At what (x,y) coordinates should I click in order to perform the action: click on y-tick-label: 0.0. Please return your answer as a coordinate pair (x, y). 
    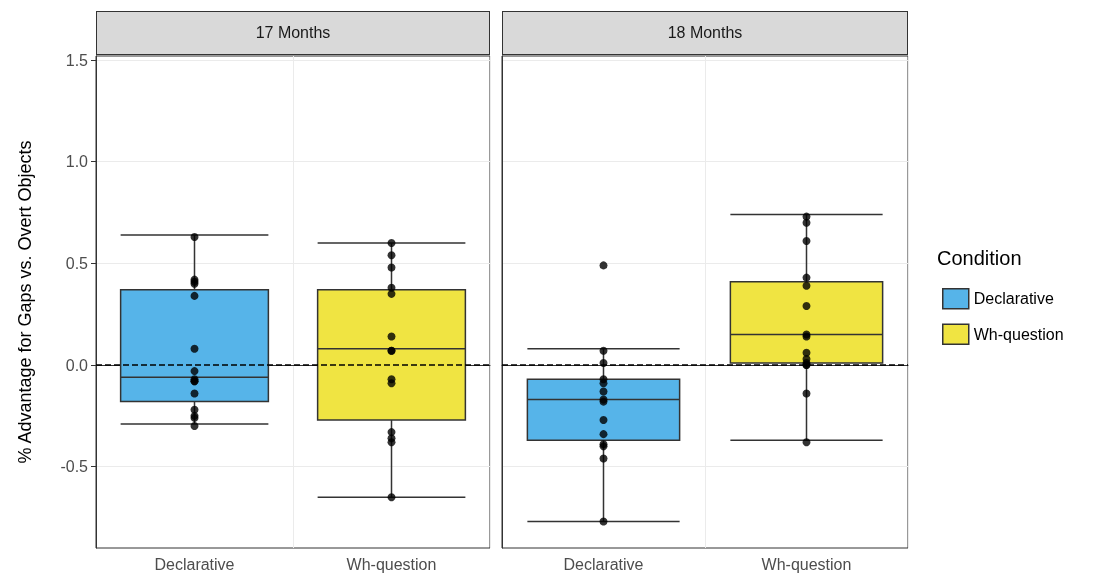
    Looking at the image, I should click on (77, 365).